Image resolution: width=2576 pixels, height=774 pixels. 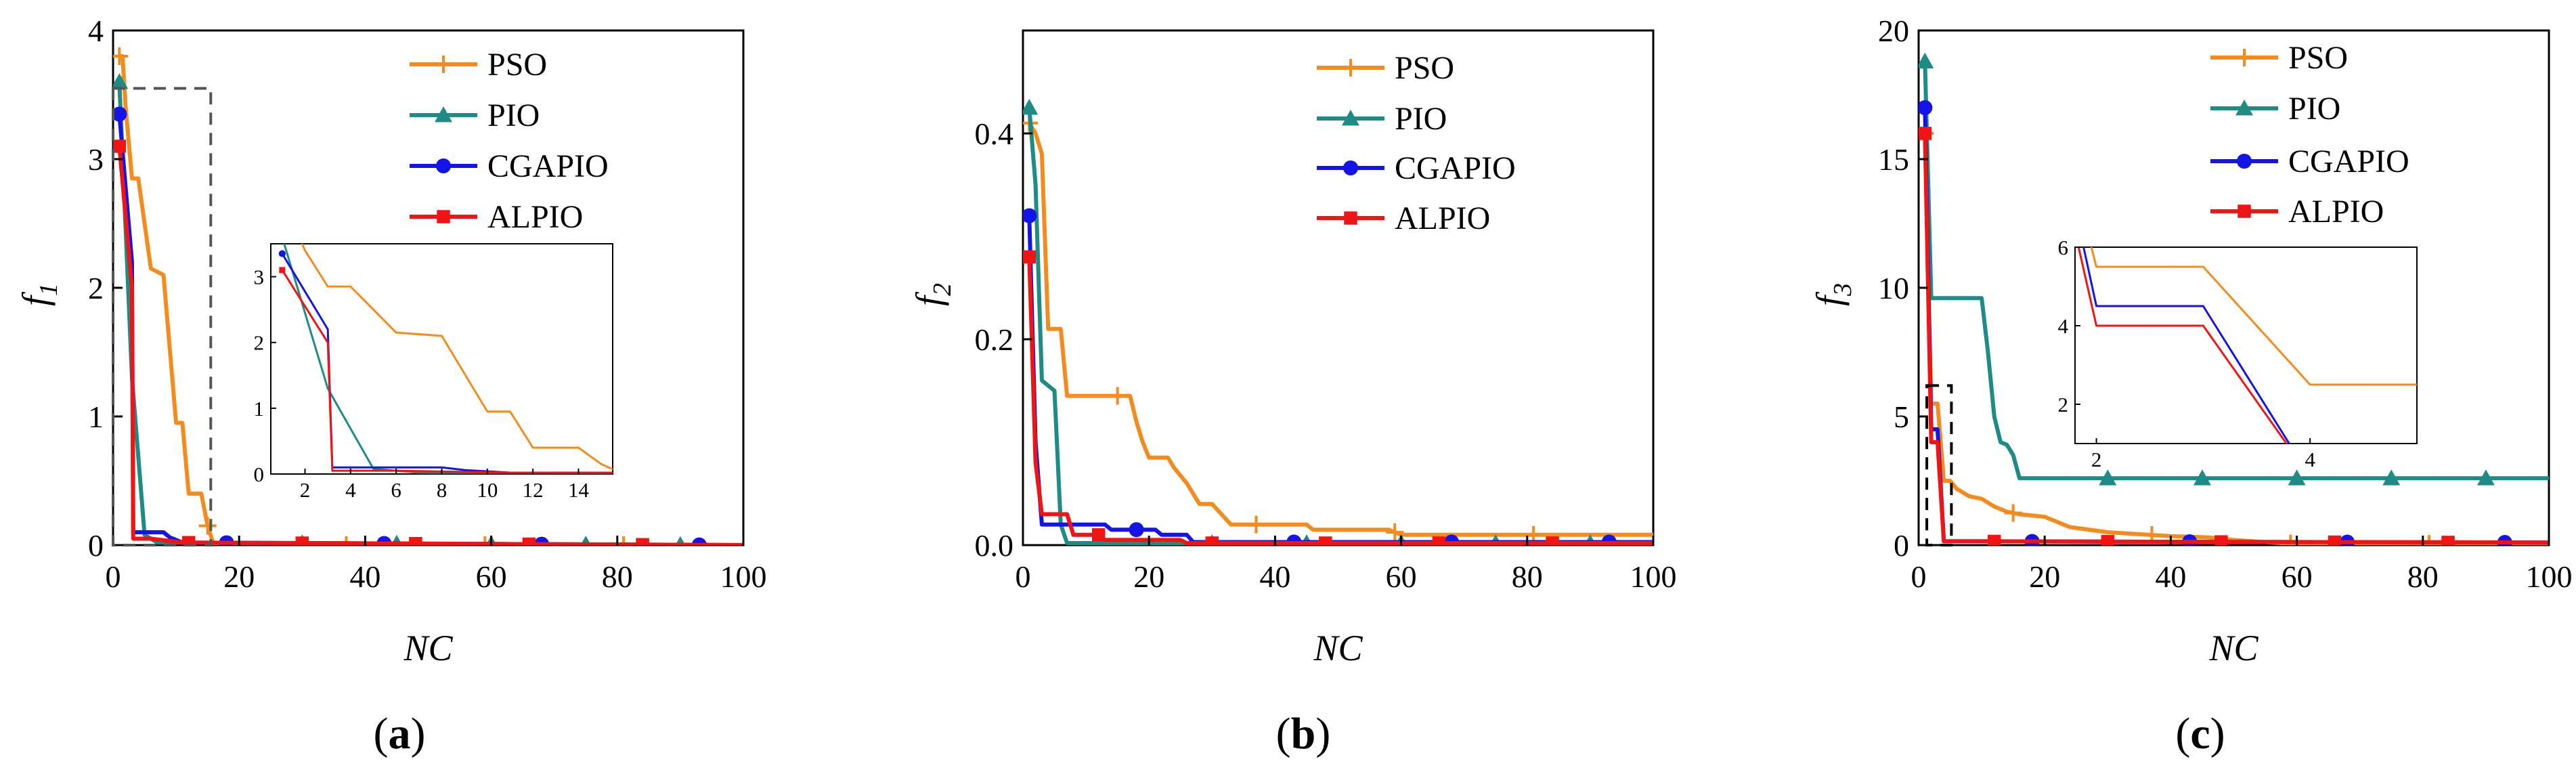 I want to click on chart-1-main-series-line-cgapio, so click(x=1340, y=379).